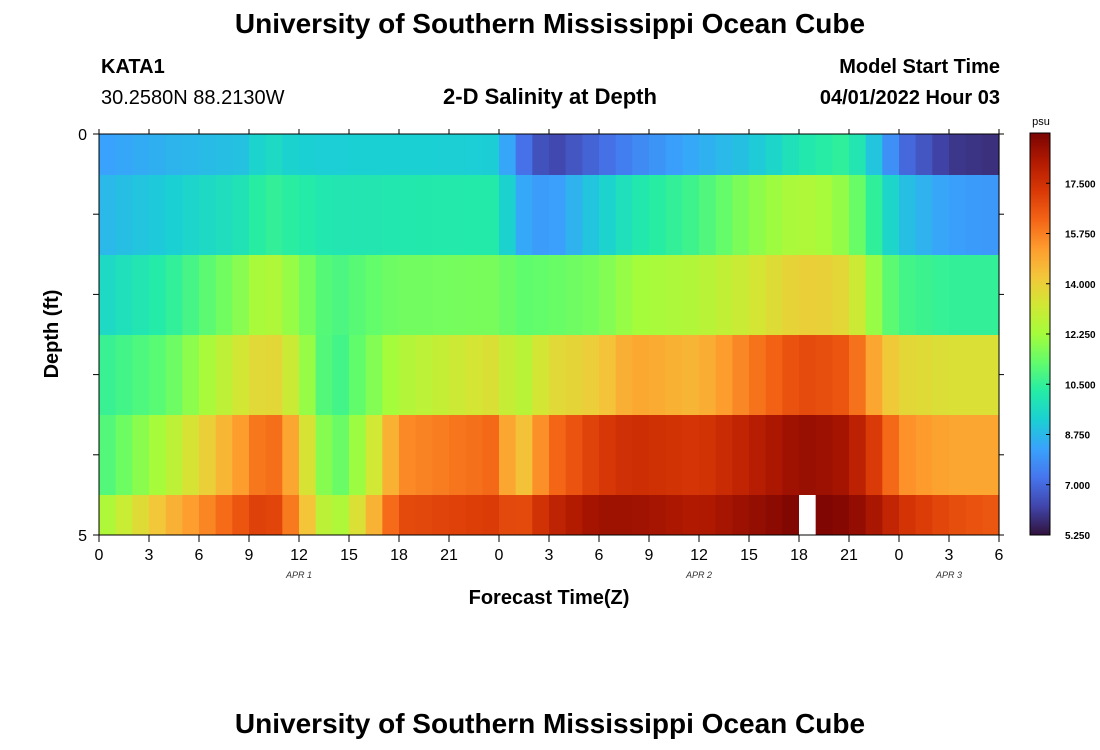  Describe the element at coordinates (99, 555) in the screenshot. I see `x-tick-label: 0` at that location.